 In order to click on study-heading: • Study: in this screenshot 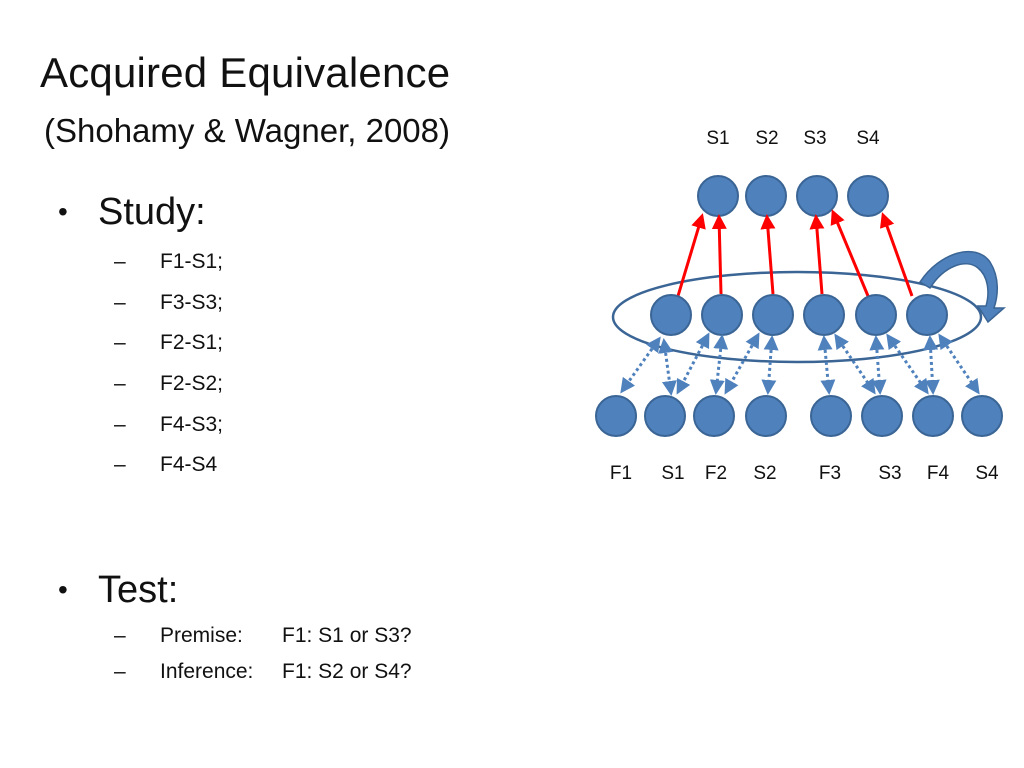, I will do `click(140, 212)`.